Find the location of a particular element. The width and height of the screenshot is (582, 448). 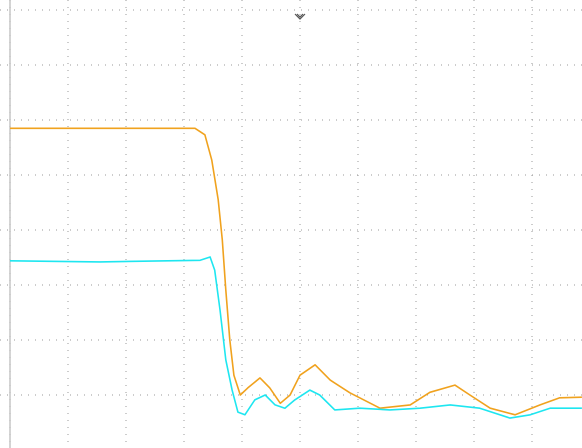

trigger-marker is located at coordinates (300, 16).